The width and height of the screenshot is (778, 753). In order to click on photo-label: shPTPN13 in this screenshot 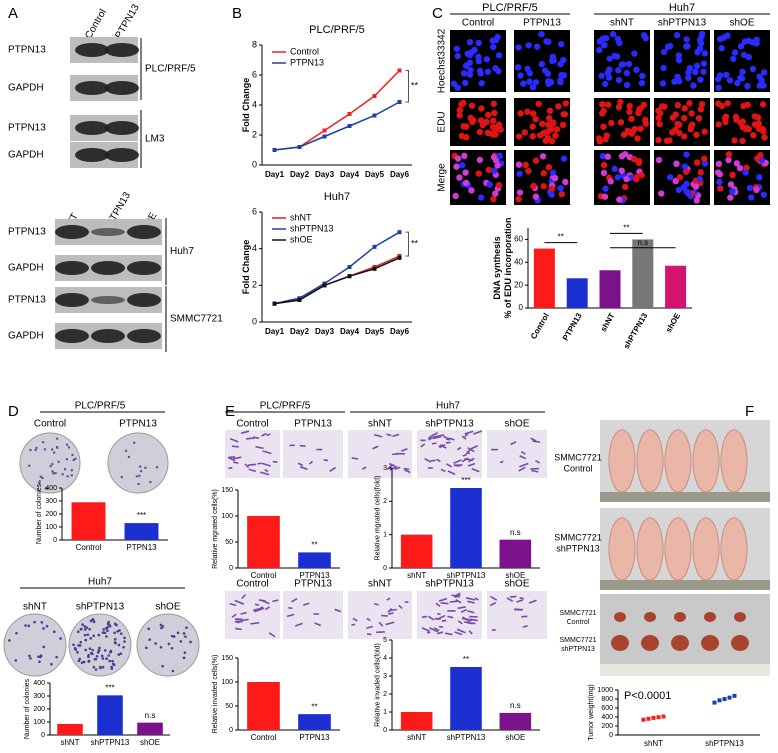, I will do `click(578, 548)`.